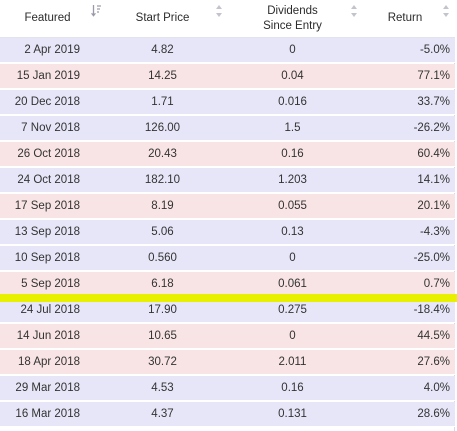 The height and width of the screenshot is (431, 457). What do you see at coordinates (162, 414) in the screenshot?
I see `cell-start-price: 4.37` at bounding box center [162, 414].